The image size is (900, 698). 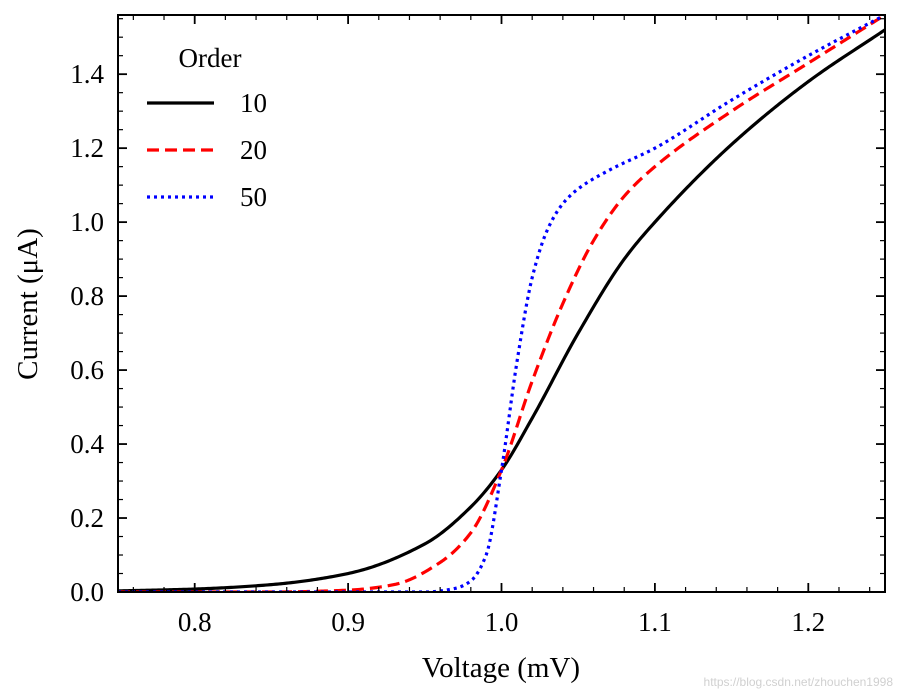 I want to click on y-tick-label: 0.0, so click(x=87, y=592).